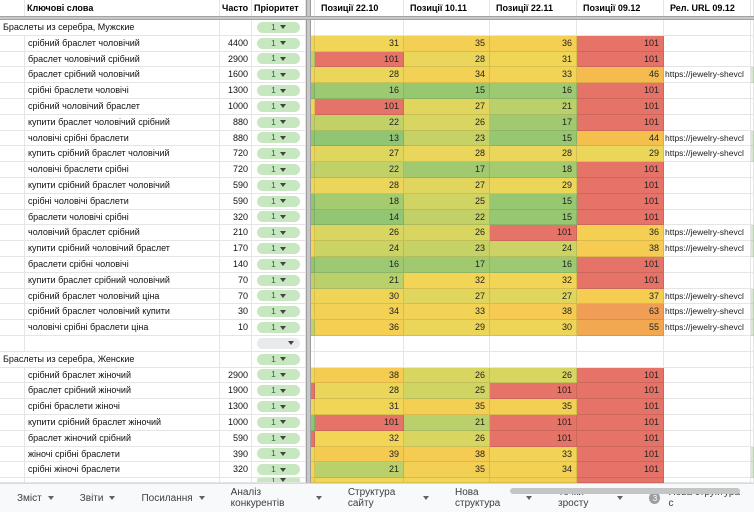 This screenshot has width=754, height=512. What do you see at coordinates (620, 312) in the screenshot?
I see `position-cell: 63` at bounding box center [620, 312].